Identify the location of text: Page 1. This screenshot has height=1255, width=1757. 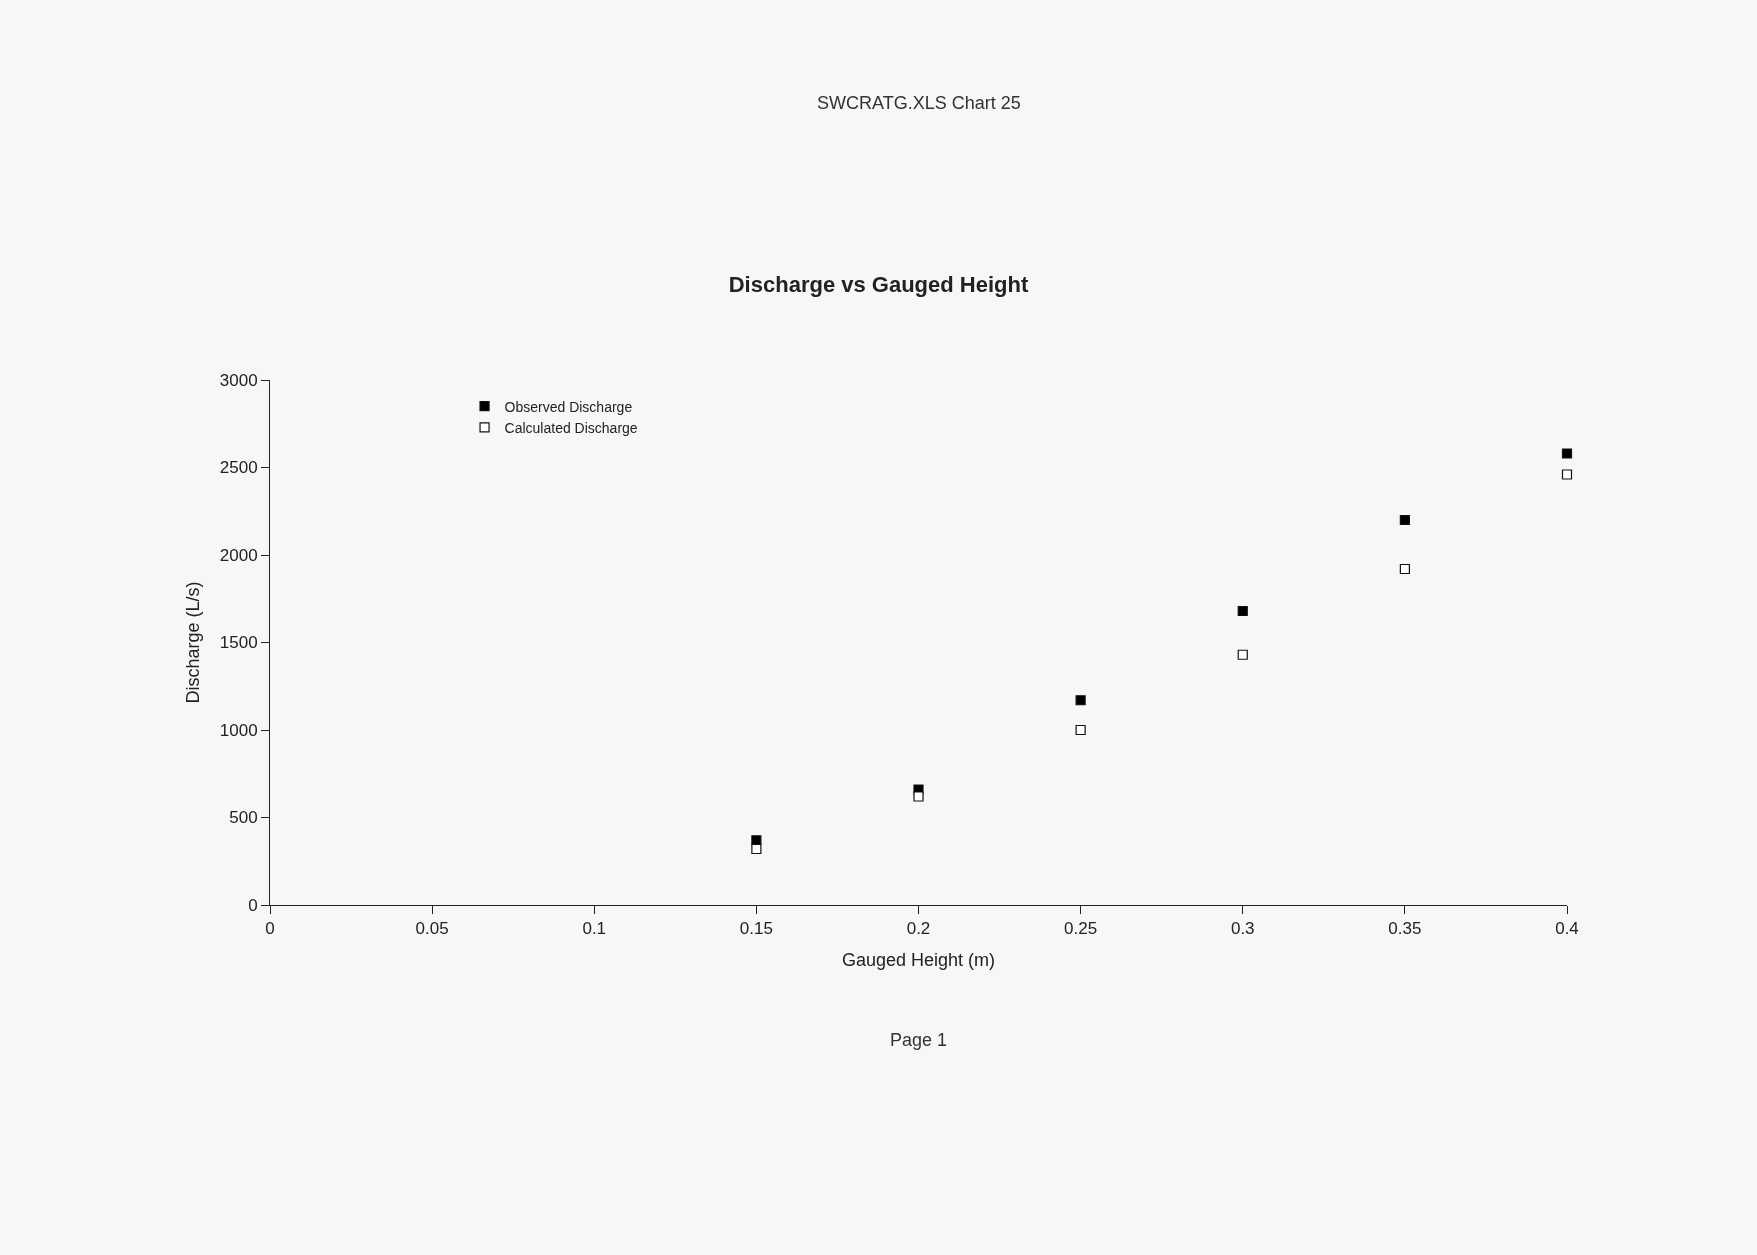
(919, 1040).